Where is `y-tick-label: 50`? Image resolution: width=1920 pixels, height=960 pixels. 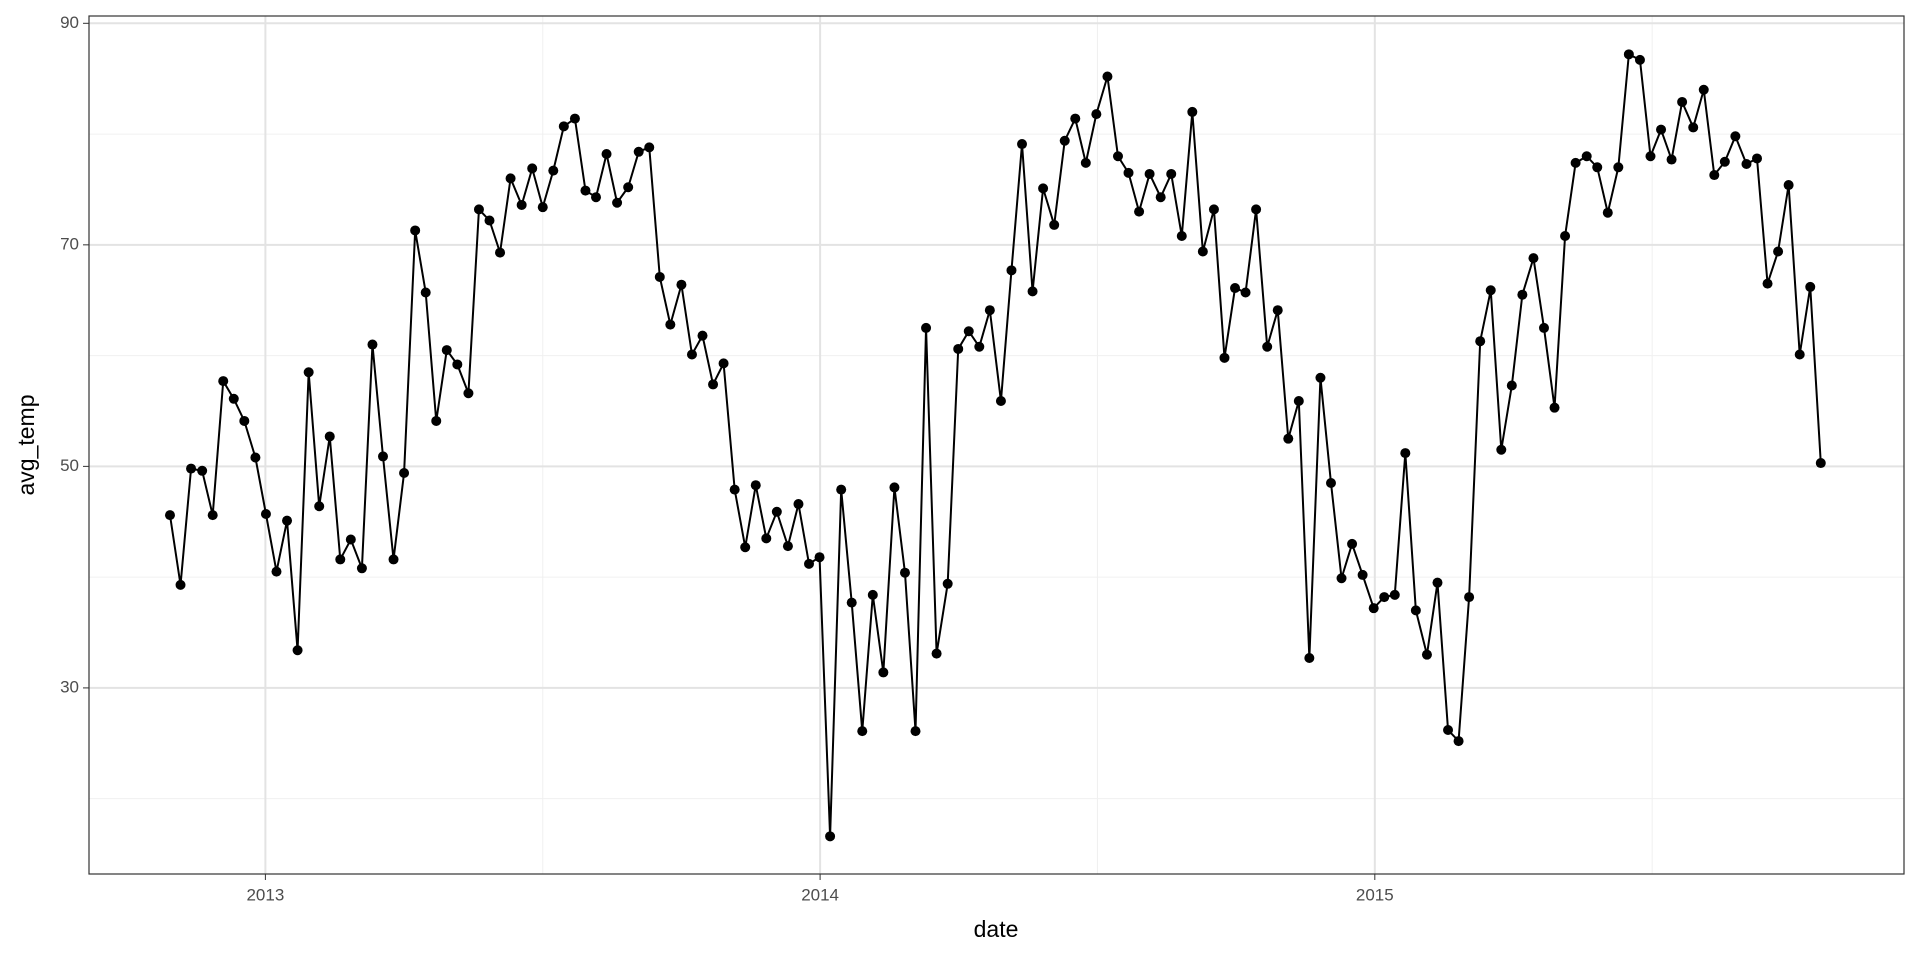 y-tick-label: 50 is located at coordinates (69, 465).